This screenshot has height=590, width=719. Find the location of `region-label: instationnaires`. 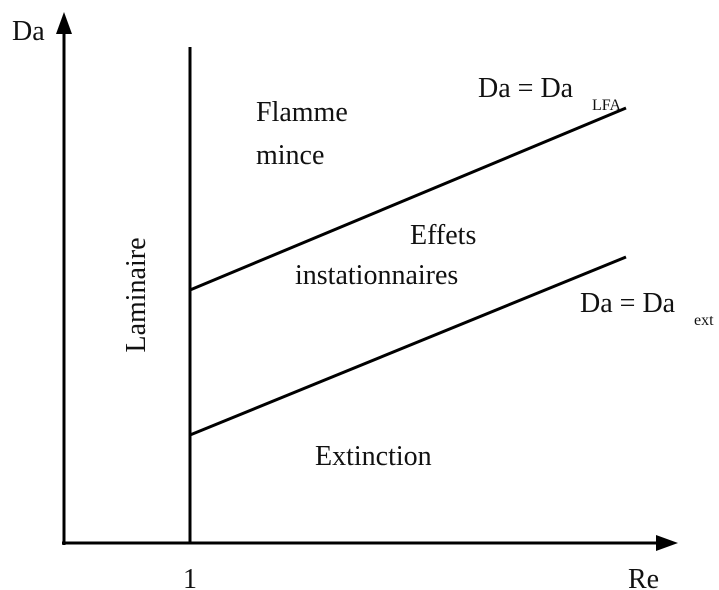

region-label: instationnaires is located at coordinates (376, 275).